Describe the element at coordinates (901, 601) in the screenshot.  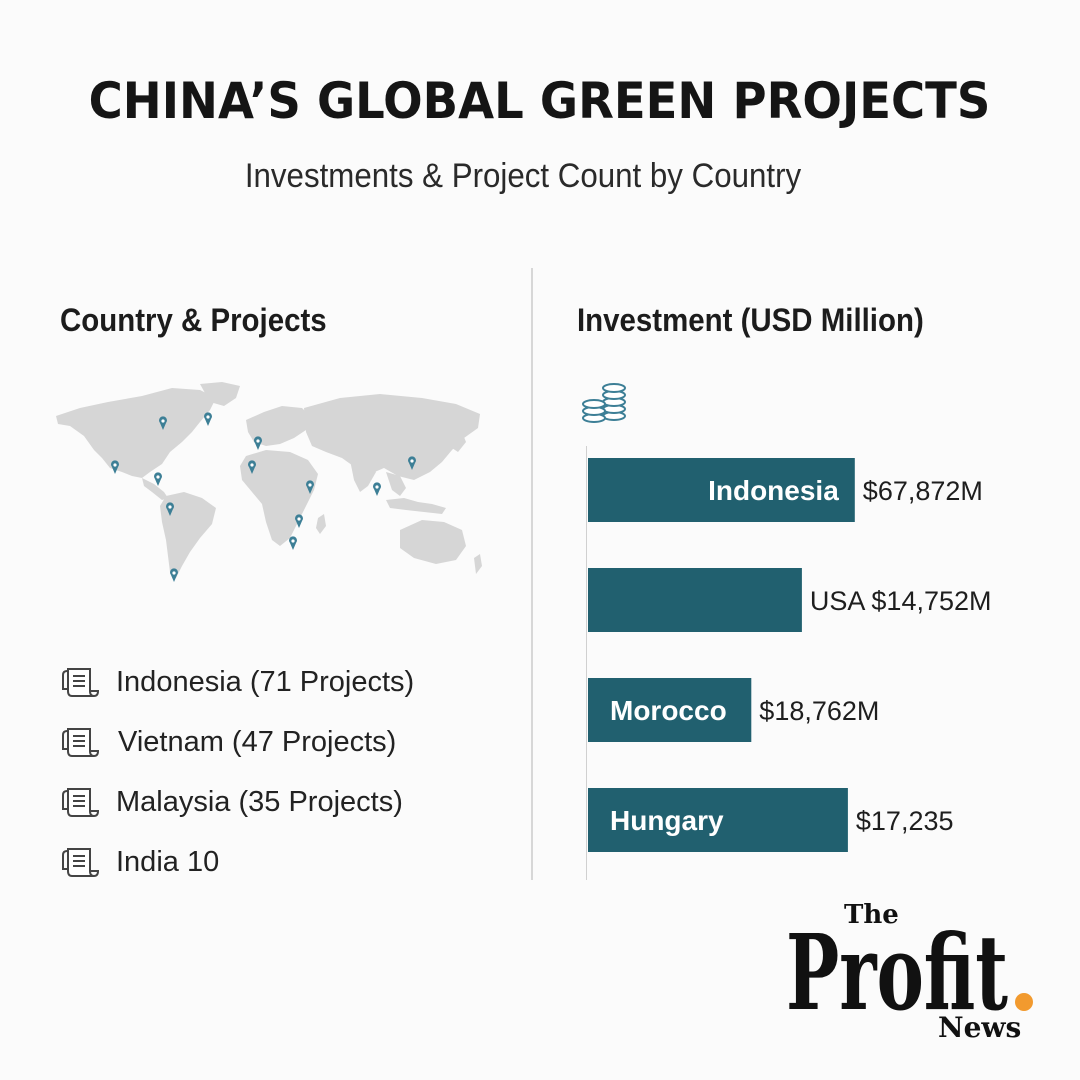
I see `bar-value-label: USA $14,752M` at that location.